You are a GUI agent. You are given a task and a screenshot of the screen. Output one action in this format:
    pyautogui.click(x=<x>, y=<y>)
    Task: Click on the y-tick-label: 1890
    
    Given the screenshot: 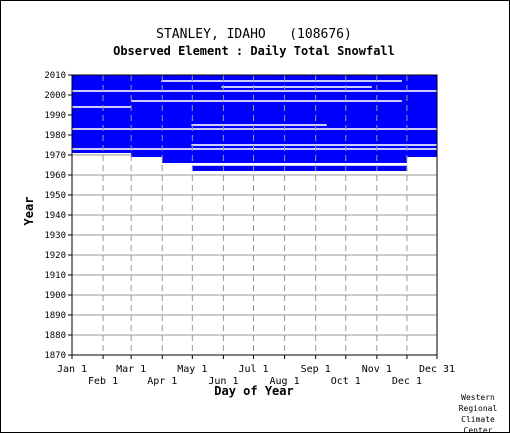 What is the action you would take?
    pyautogui.click(x=55, y=316)
    